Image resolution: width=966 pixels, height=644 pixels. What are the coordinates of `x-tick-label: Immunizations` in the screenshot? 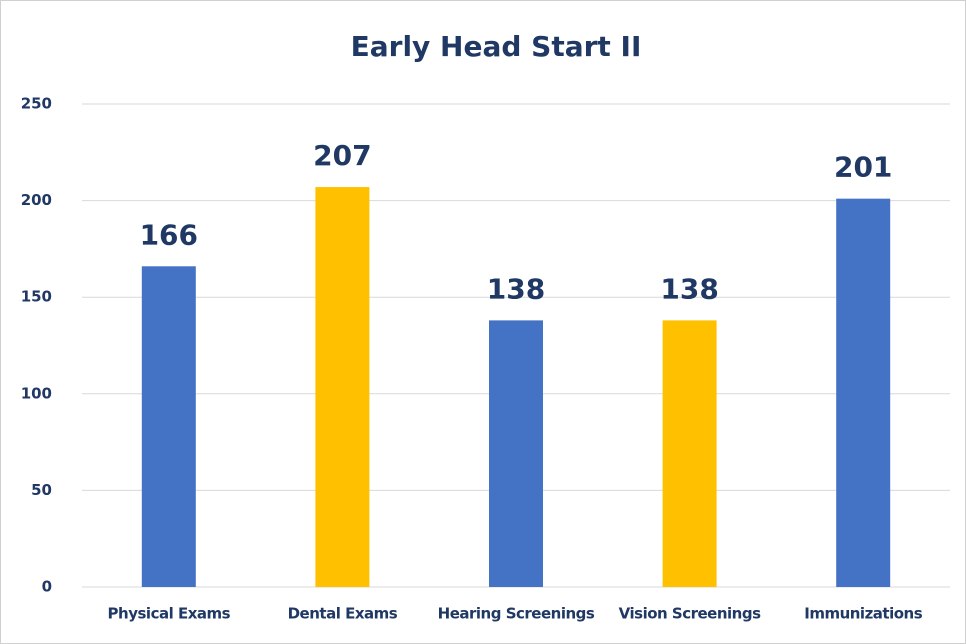 It's located at (863, 614).